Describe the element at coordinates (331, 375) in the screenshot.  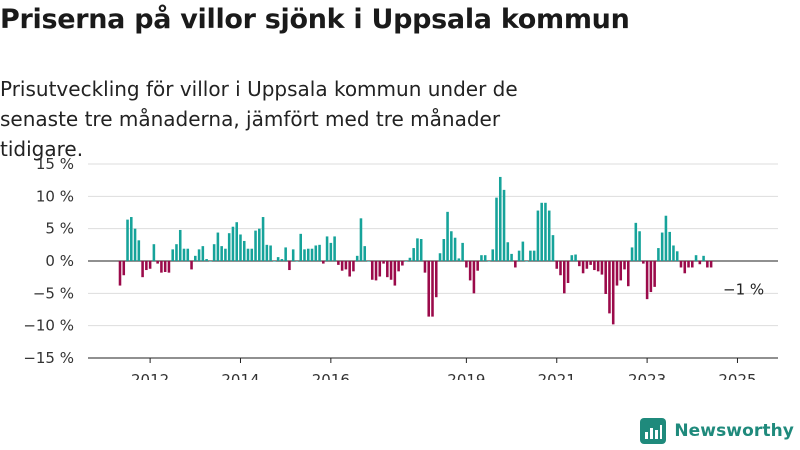
I see `x-tick-label: 2016` at that location.